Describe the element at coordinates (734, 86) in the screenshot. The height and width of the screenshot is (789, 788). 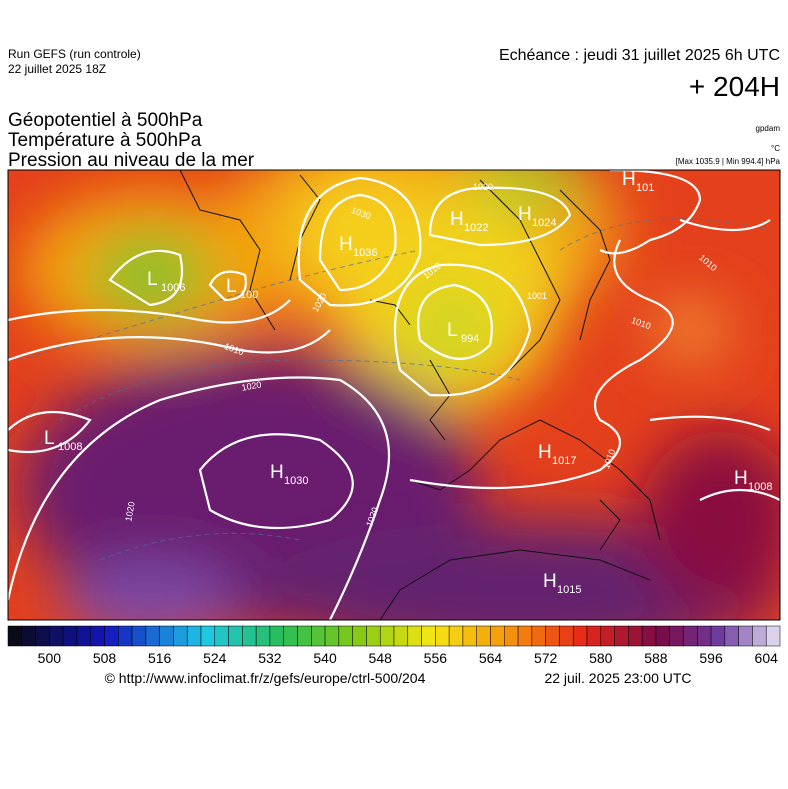
I see `lead-time: + 204H` at that location.